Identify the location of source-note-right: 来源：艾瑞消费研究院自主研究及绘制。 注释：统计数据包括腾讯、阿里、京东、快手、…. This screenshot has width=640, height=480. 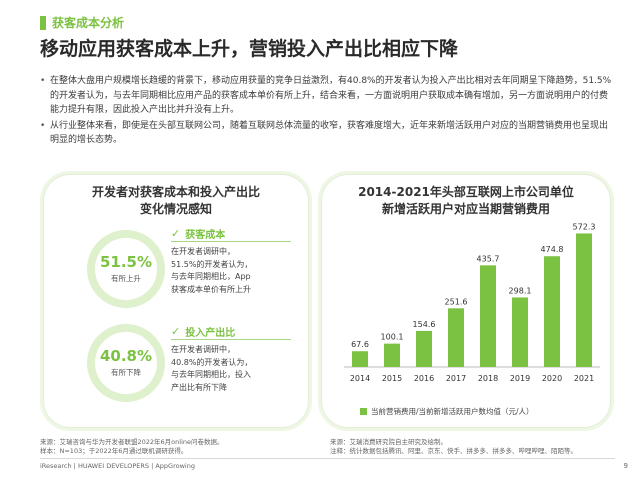
(453, 447).